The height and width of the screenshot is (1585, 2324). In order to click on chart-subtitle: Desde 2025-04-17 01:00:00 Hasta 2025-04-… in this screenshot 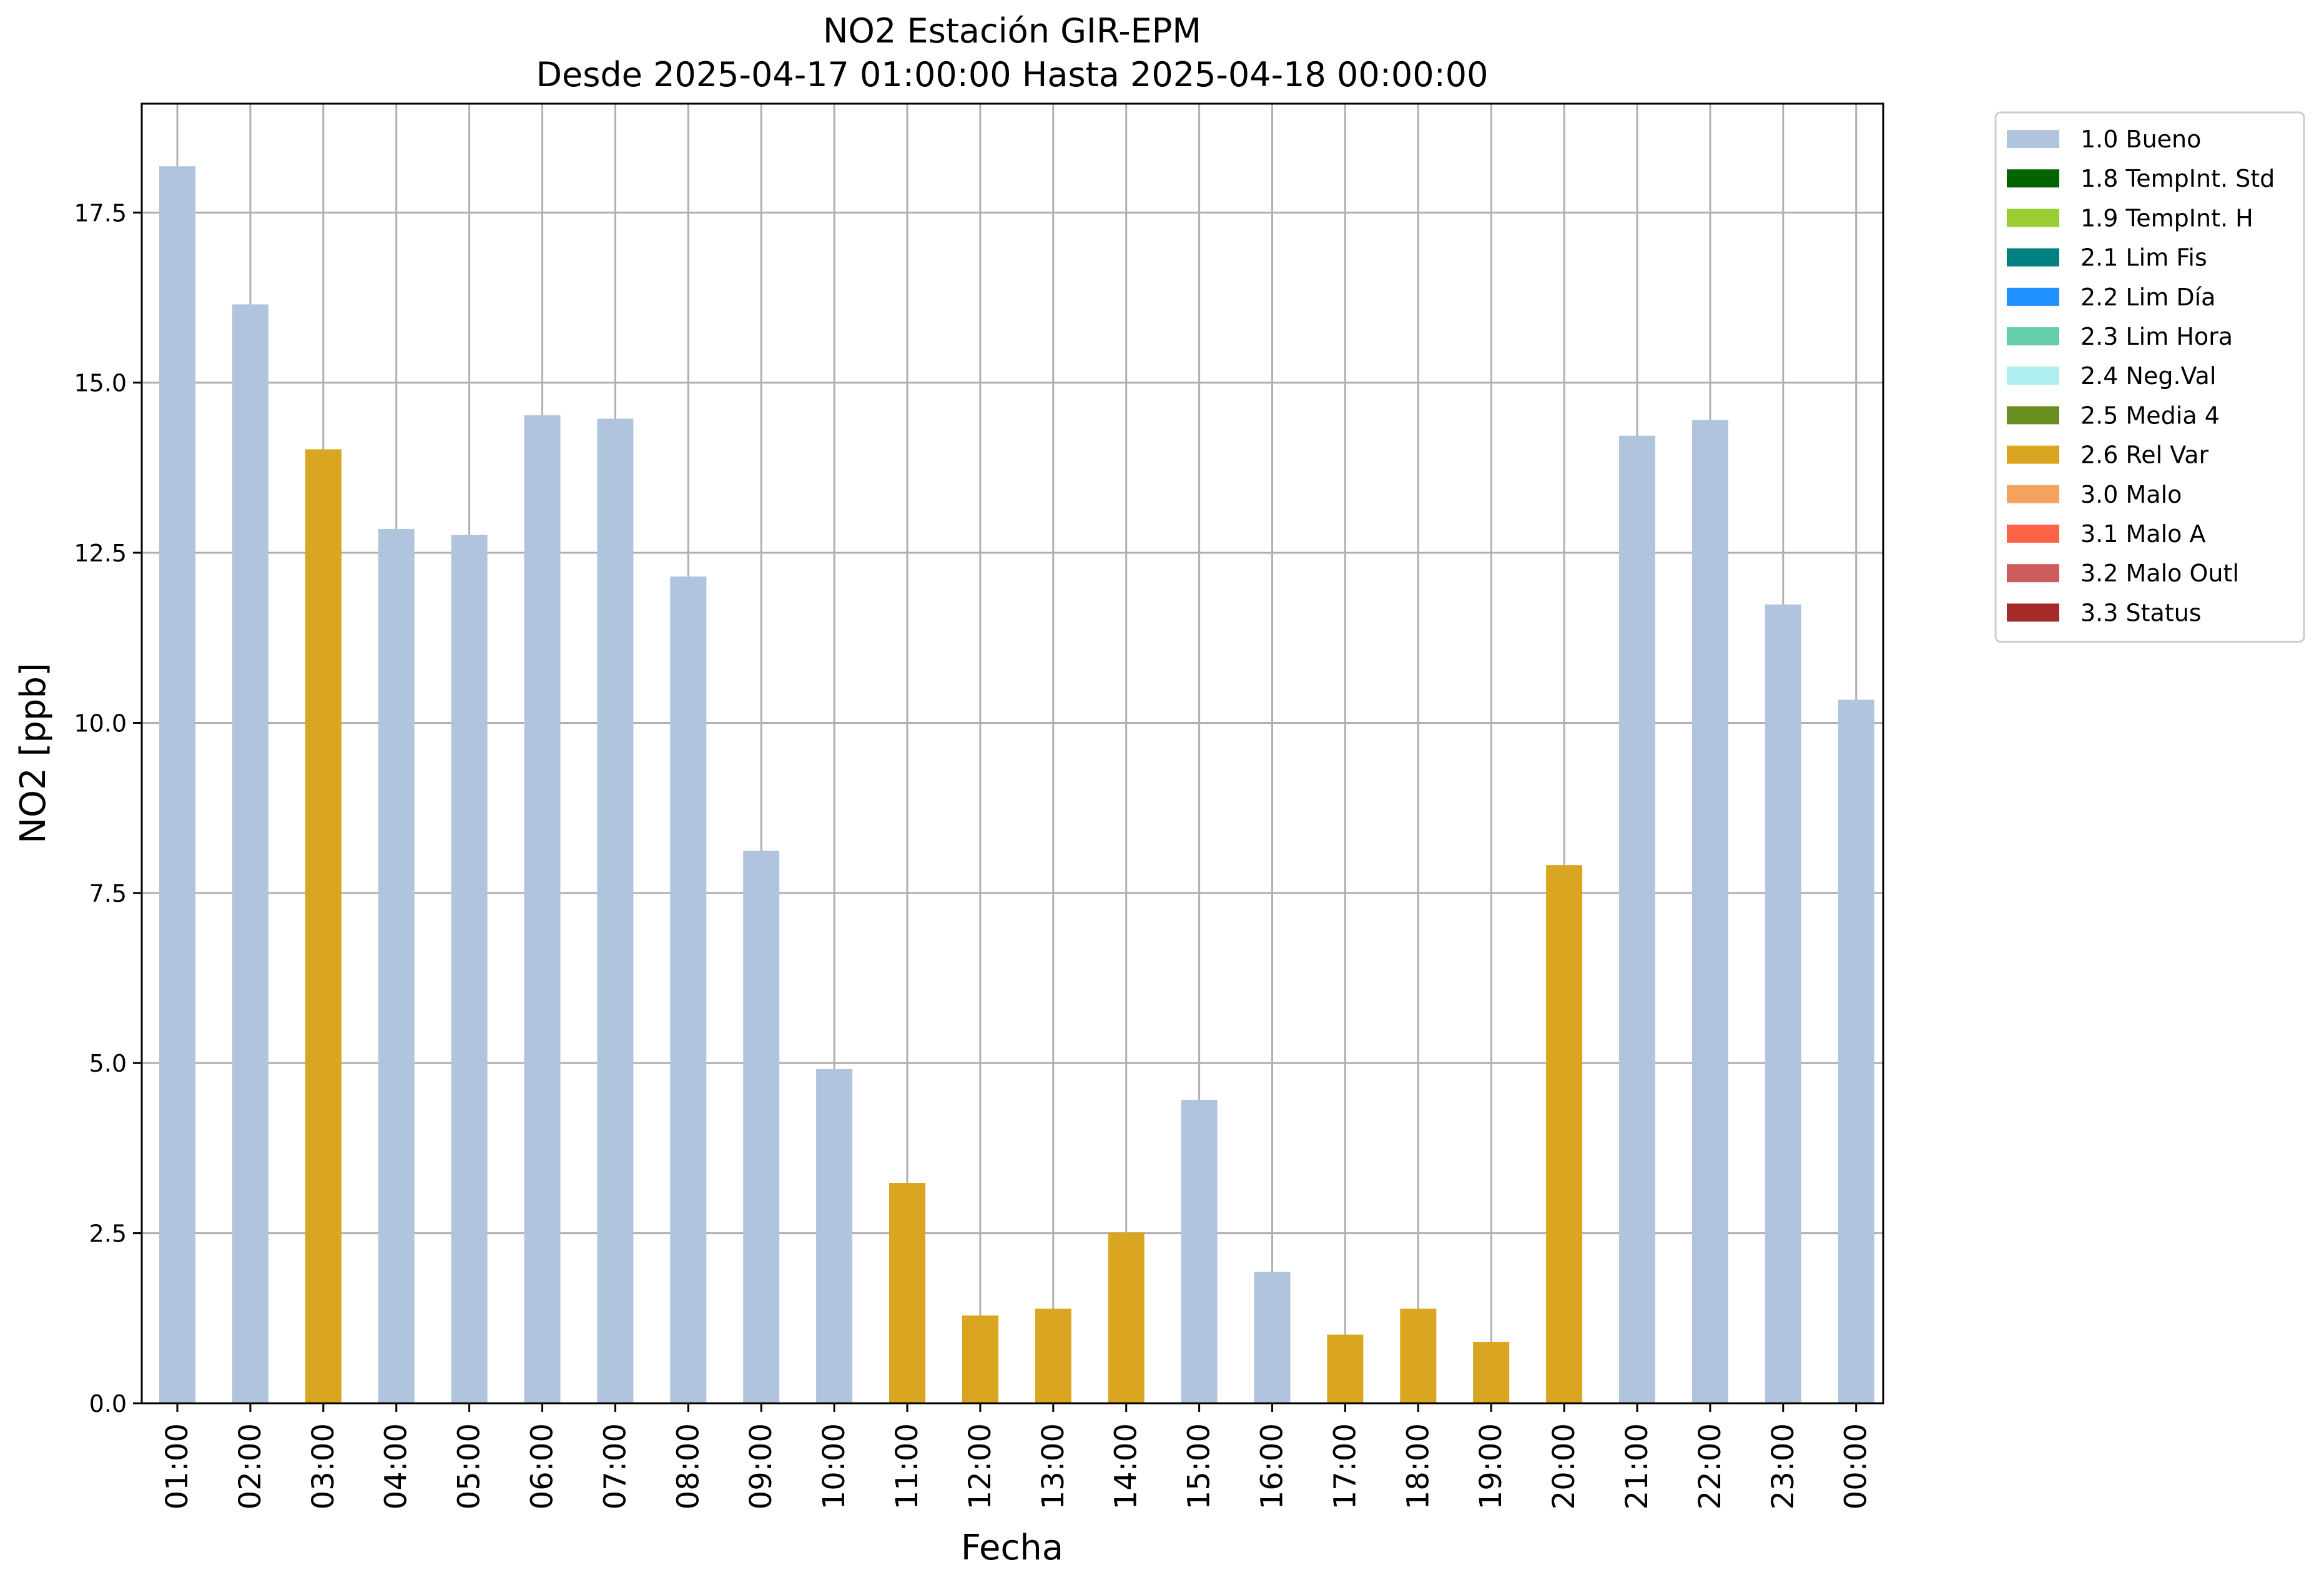, I will do `click(1012, 74)`.